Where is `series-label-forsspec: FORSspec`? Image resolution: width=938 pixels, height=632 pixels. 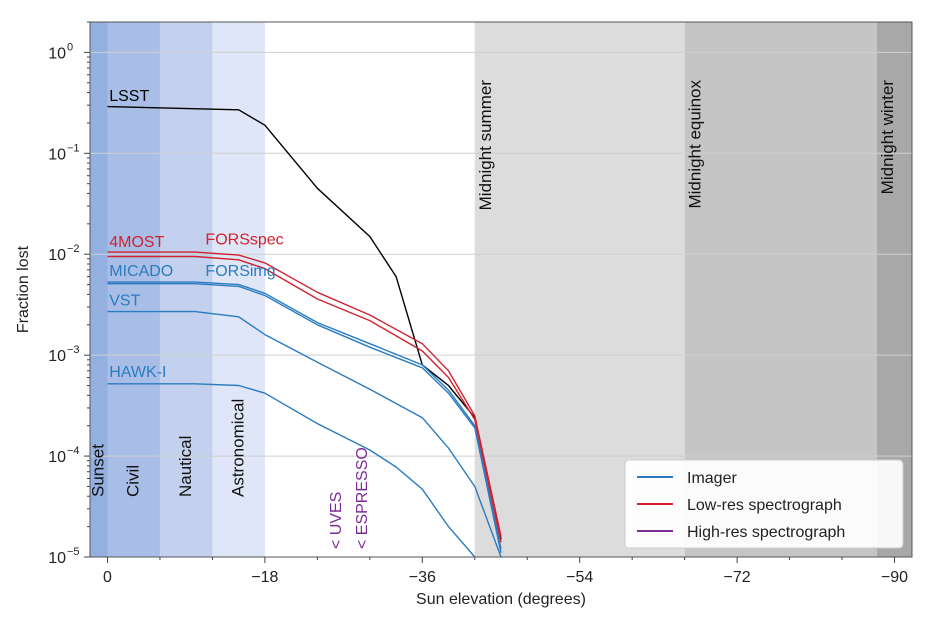
series-label-forsspec: FORSspec is located at coordinates (244, 239).